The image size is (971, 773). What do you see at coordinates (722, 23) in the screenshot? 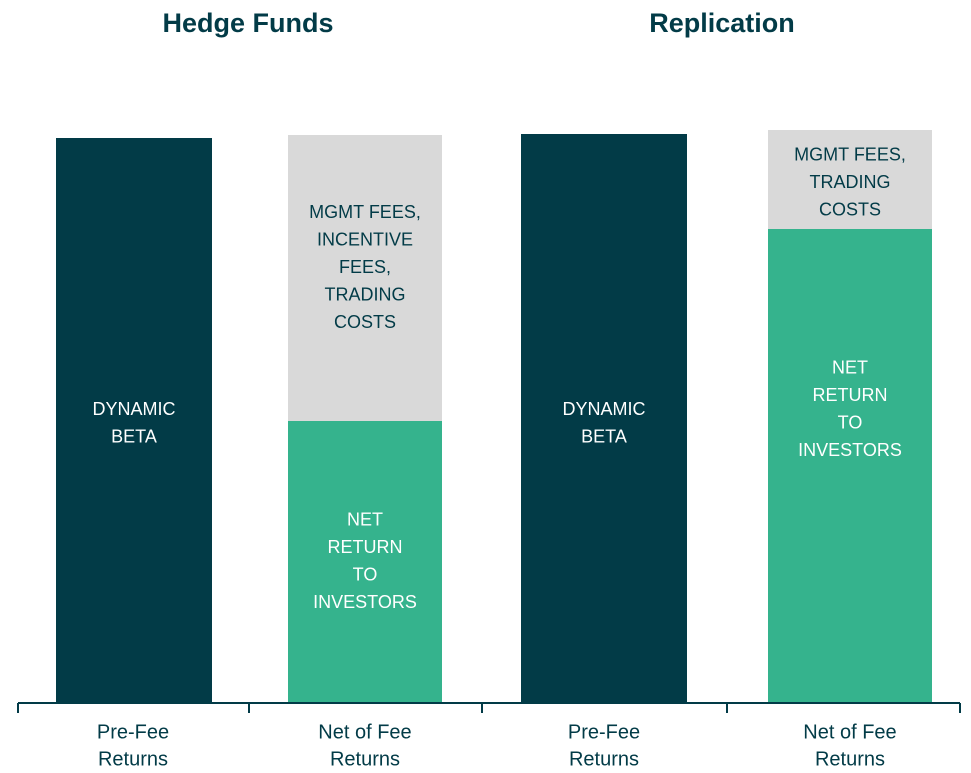
I see `title: Replication` at bounding box center [722, 23].